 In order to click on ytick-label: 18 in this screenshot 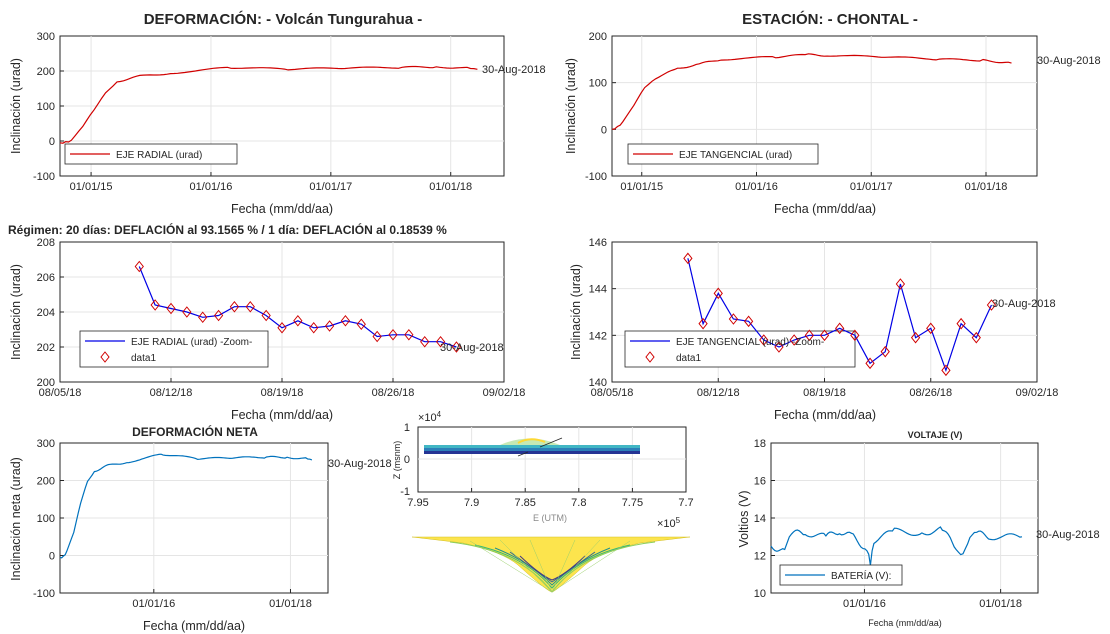, I will do `click(760, 444)`.